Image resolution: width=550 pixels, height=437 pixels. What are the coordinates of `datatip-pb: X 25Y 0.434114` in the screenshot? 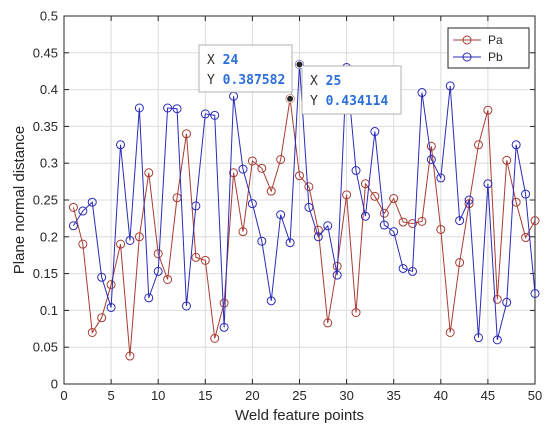 It's located at (348, 87).